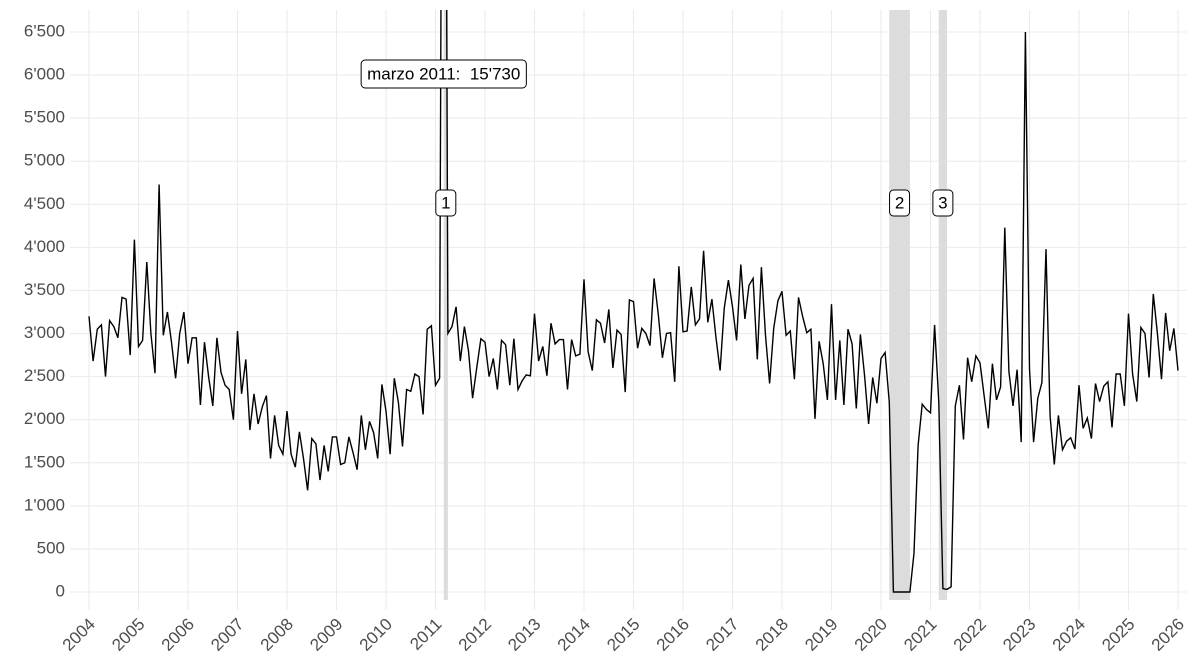  Describe the element at coordinates (44, 504) in the screenshot. I see `y-tick-label: 1'000` at that location.